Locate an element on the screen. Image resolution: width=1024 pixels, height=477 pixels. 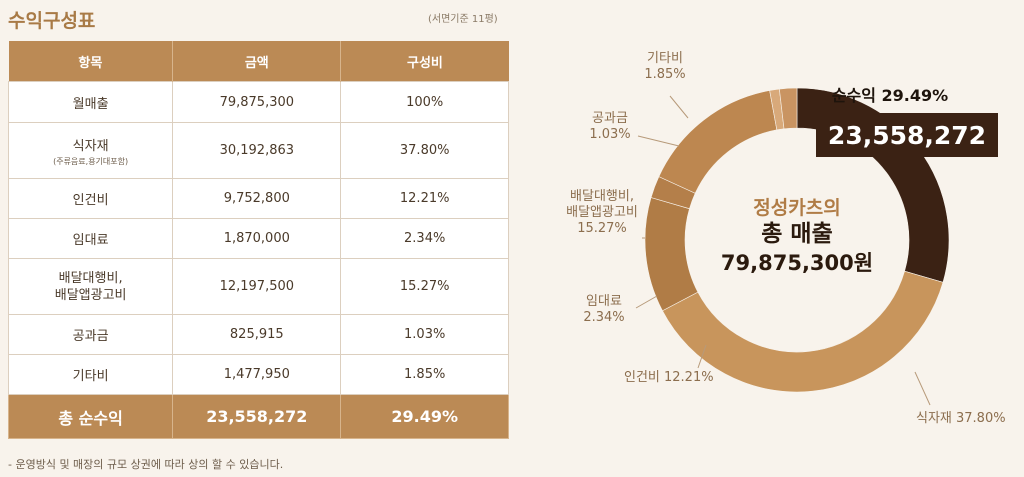
net-profit-value: 23,558,272 is located at coordinates (907, 135).